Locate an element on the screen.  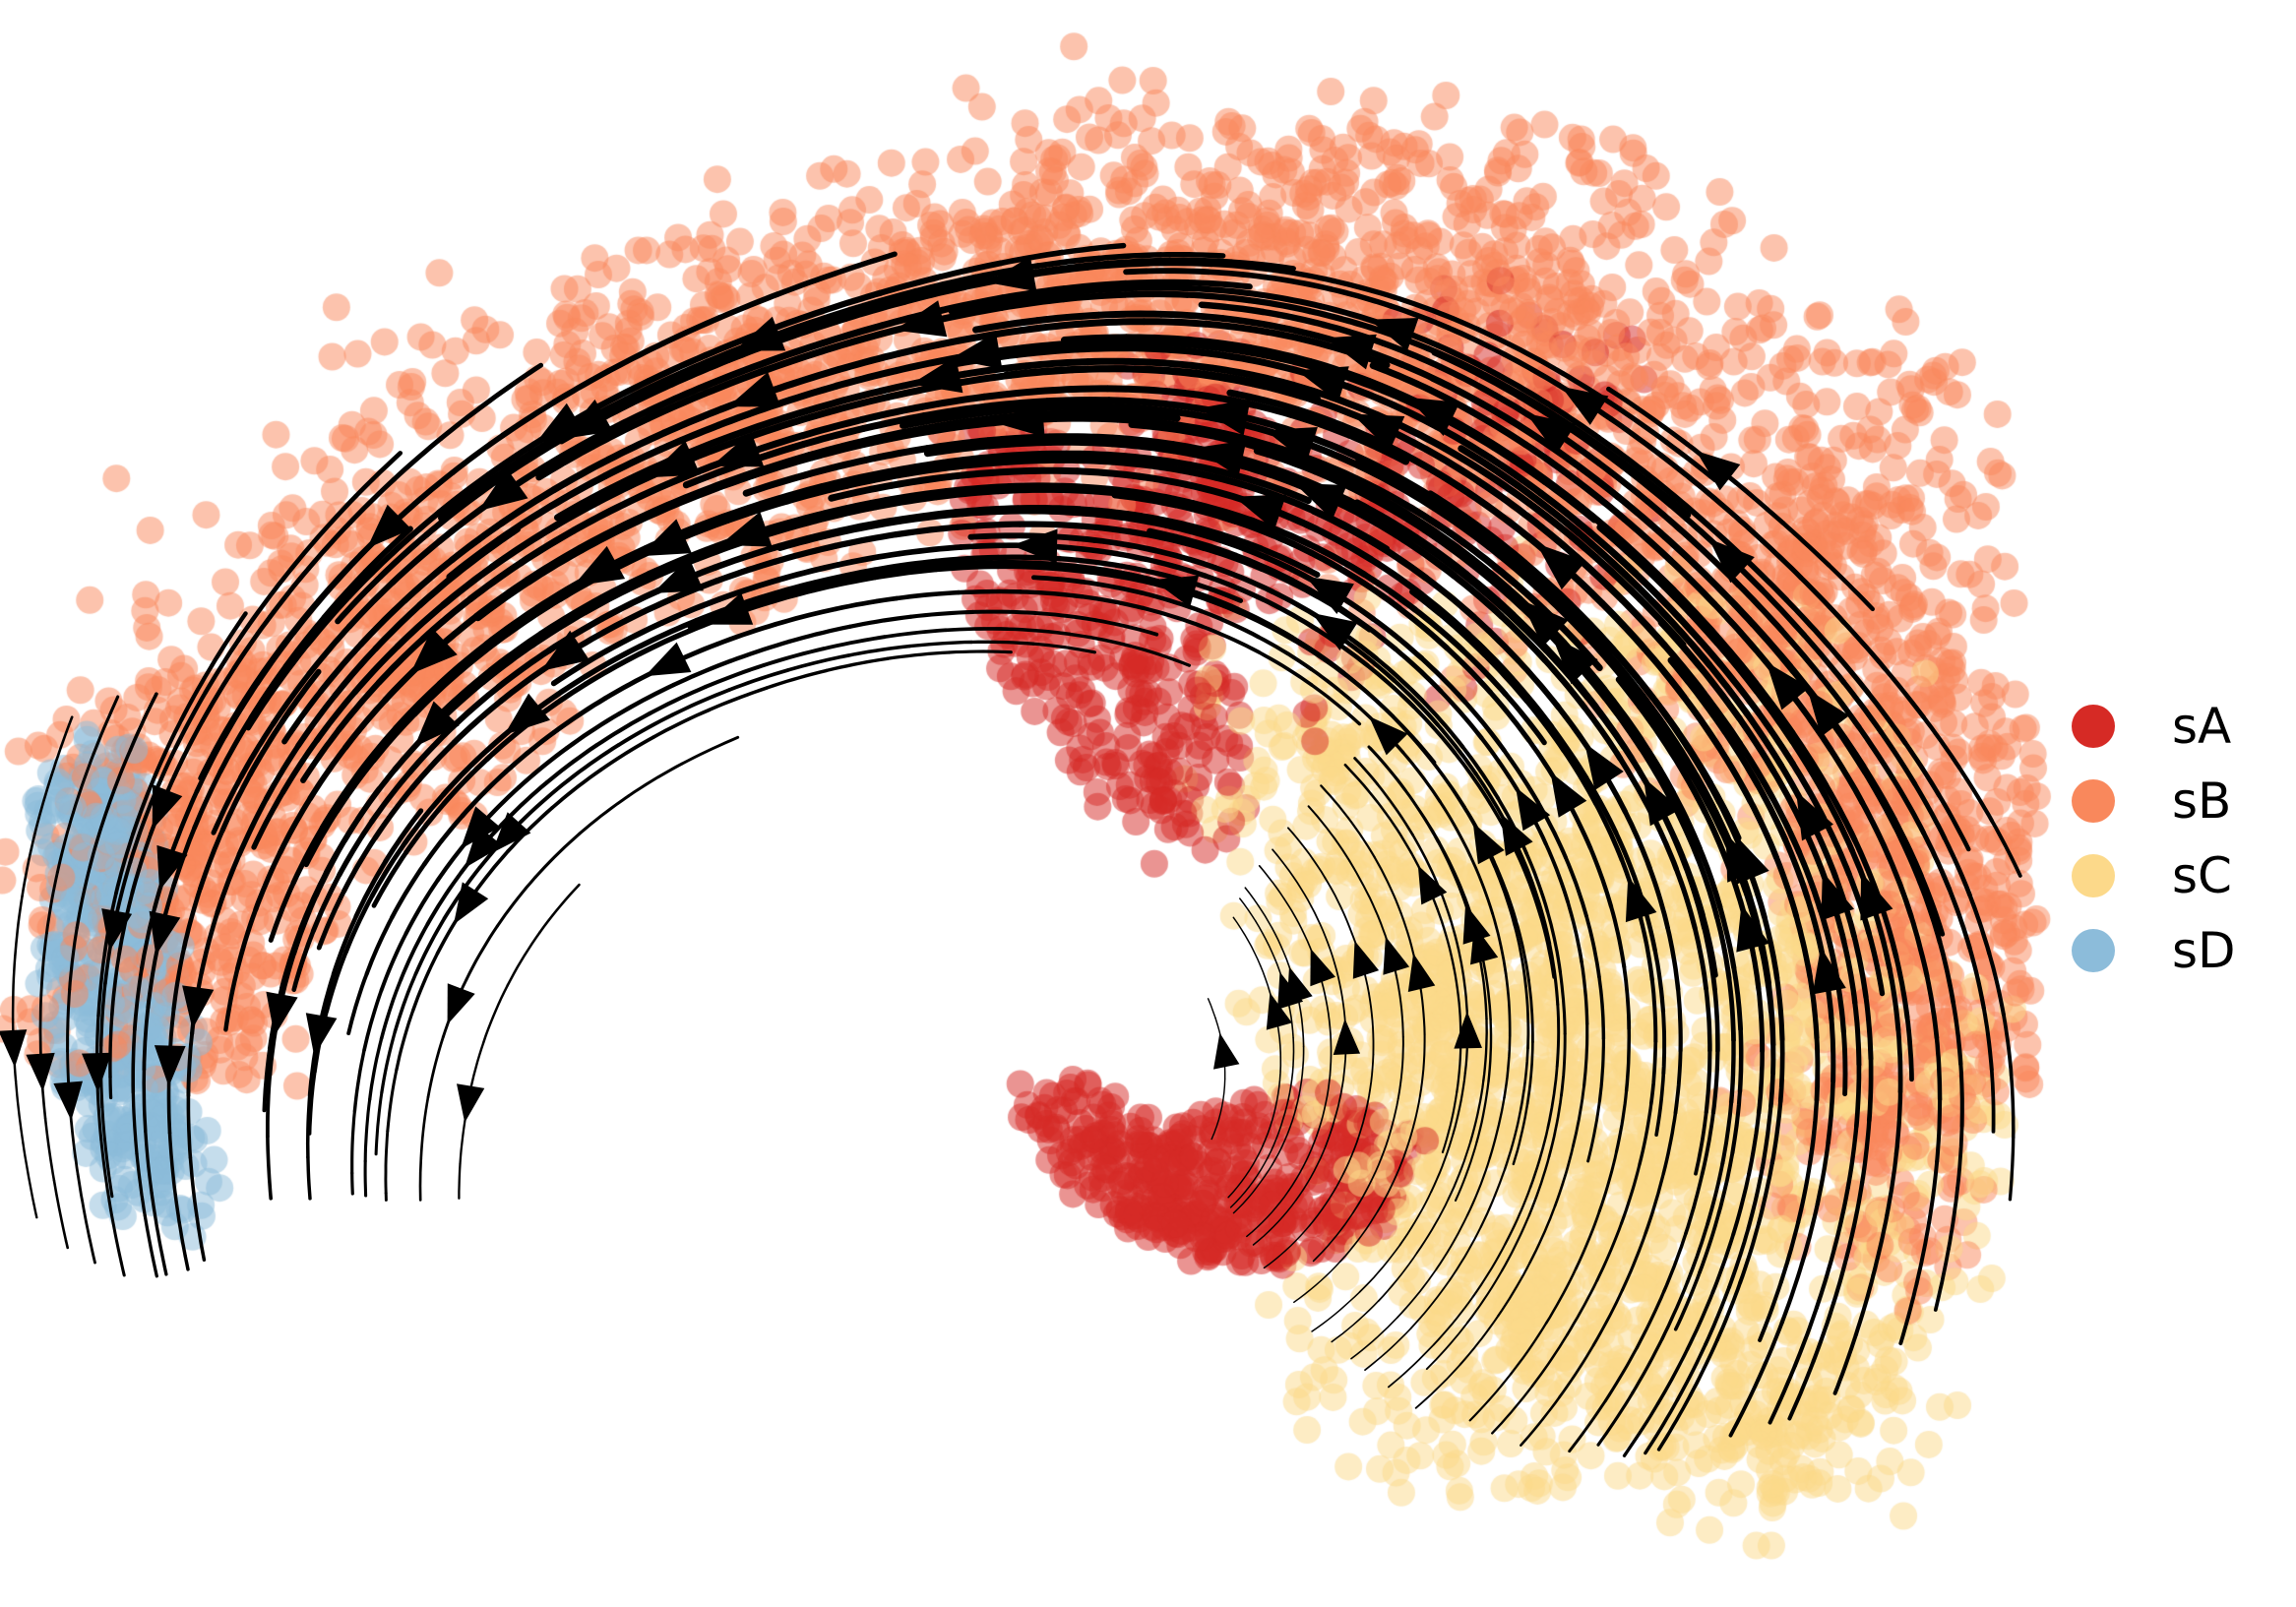
legend-entry-sa: sA is located at coordinates (2175, 726).